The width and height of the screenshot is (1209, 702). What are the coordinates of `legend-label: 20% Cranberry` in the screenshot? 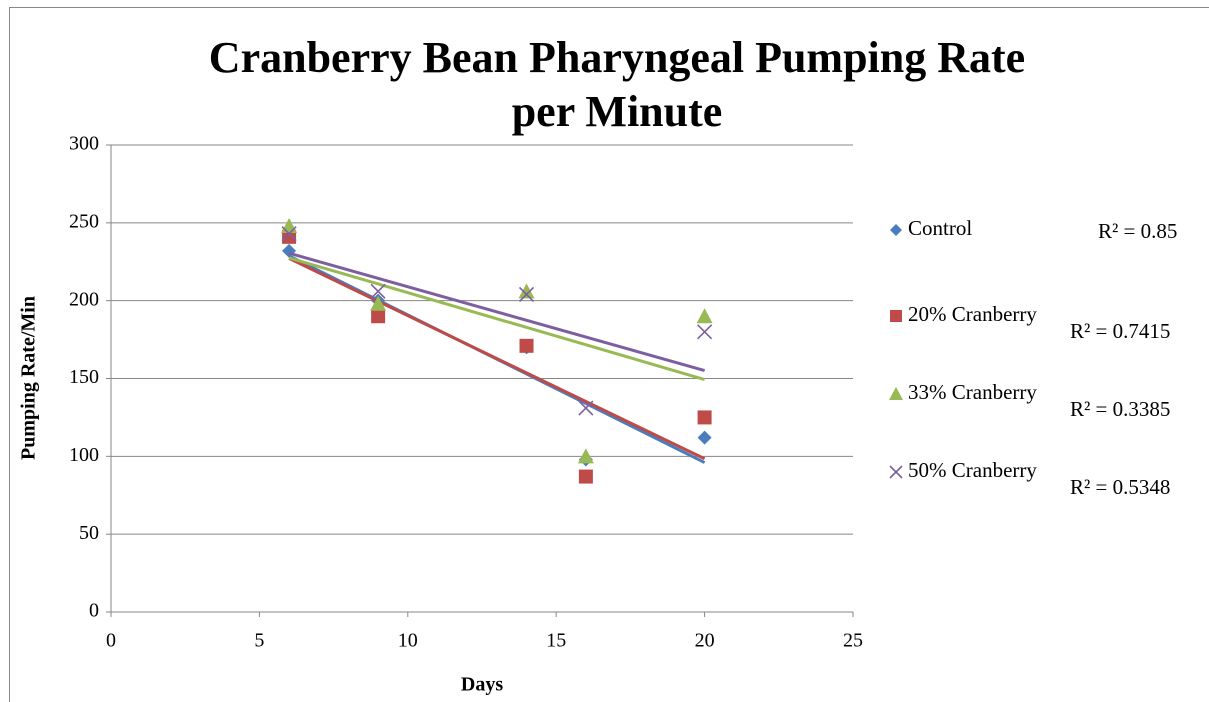 It's located at (972, 314).